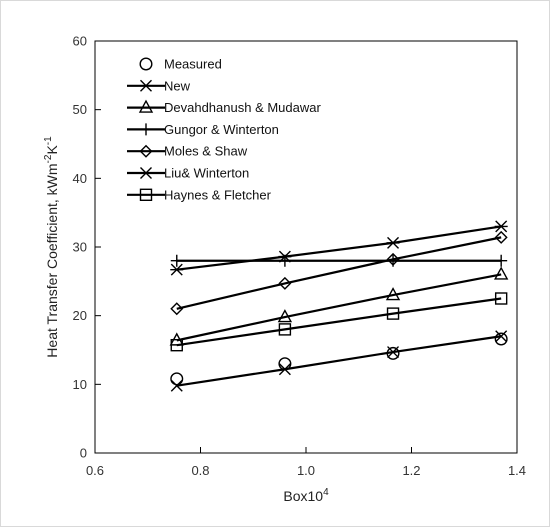 The width and height of the screenshot is (550, 528). Describe the element at coordinates (200, 470) in the screenshot. I see `x-tick-label: 0.8` at that location.